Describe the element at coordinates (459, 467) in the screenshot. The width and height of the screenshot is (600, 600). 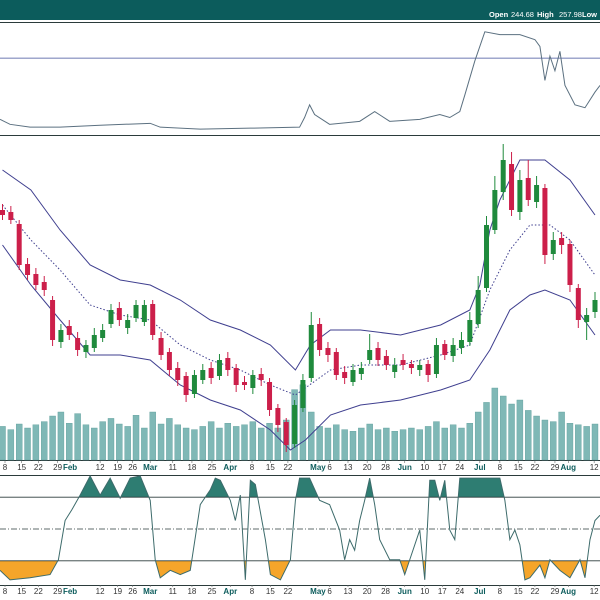
I see `x-tick-label: 24` at that location.